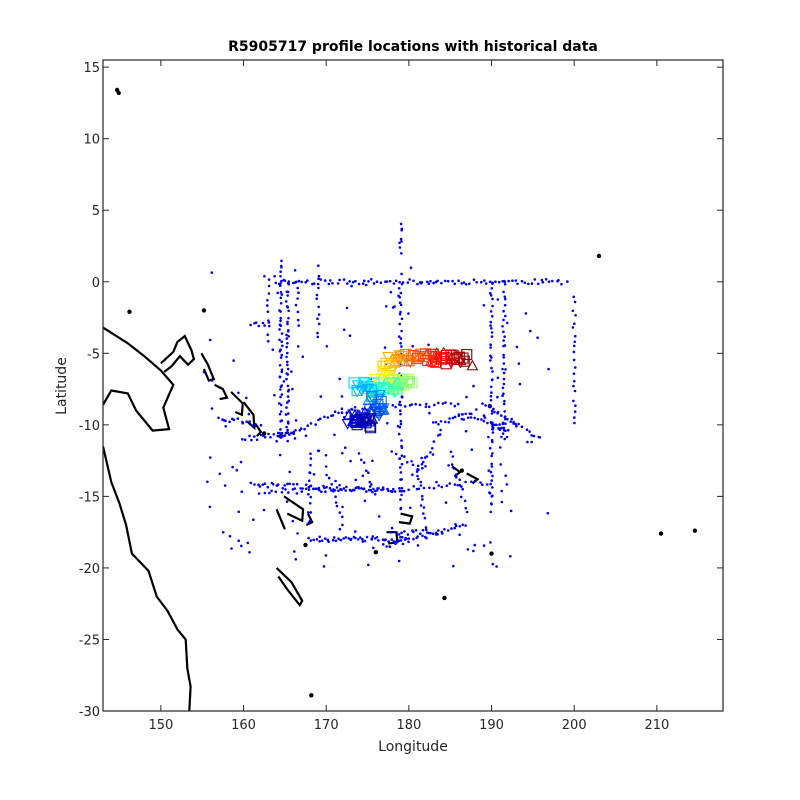 This screenshot has height=800, width=800. I want to click on island-dot, so click(461, 470).